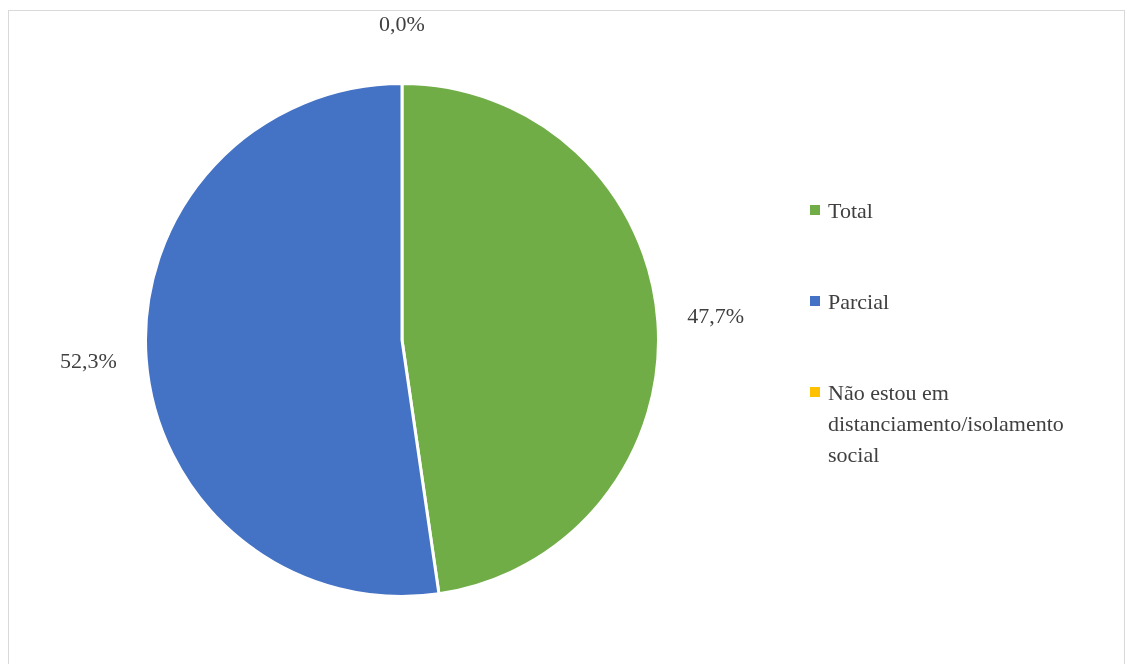  What do you see at coordinates (402, 24) in the screenshot?
I see `text: 0,0%` at bounding box center [402, 24].